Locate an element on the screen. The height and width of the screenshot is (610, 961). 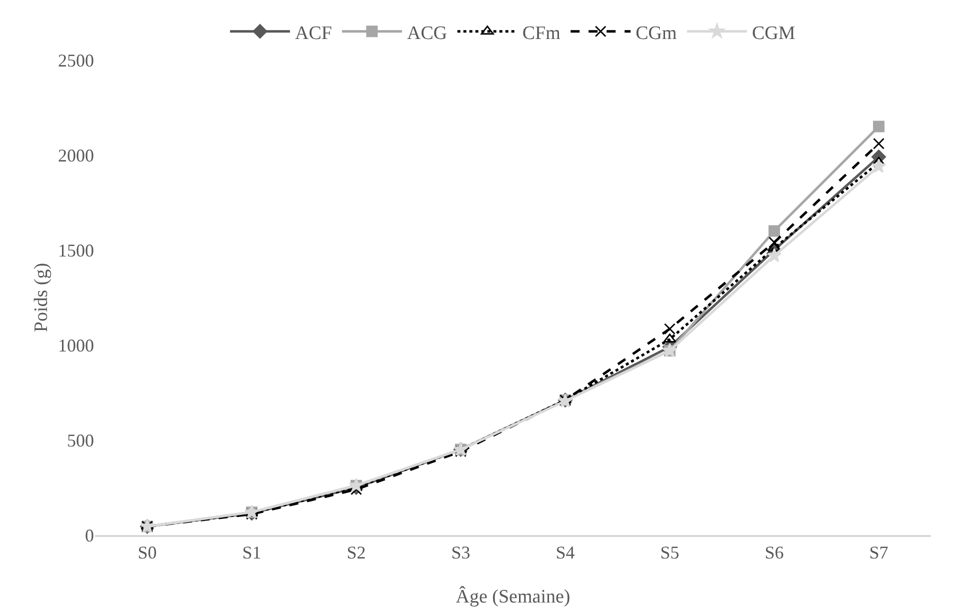
x-tick-label: S5 is located at coordinates (670, 552).